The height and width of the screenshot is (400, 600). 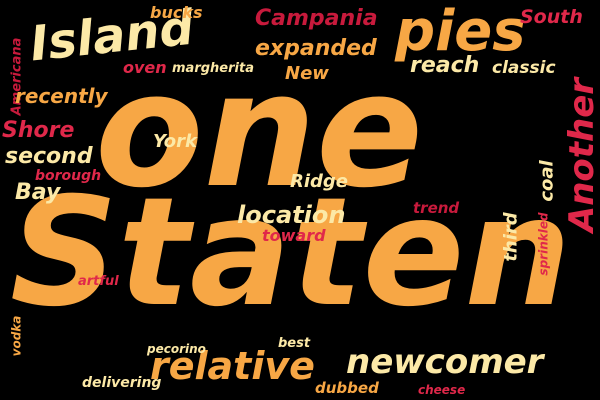 I want to click on word-new: New, so click(x=307, y=73).